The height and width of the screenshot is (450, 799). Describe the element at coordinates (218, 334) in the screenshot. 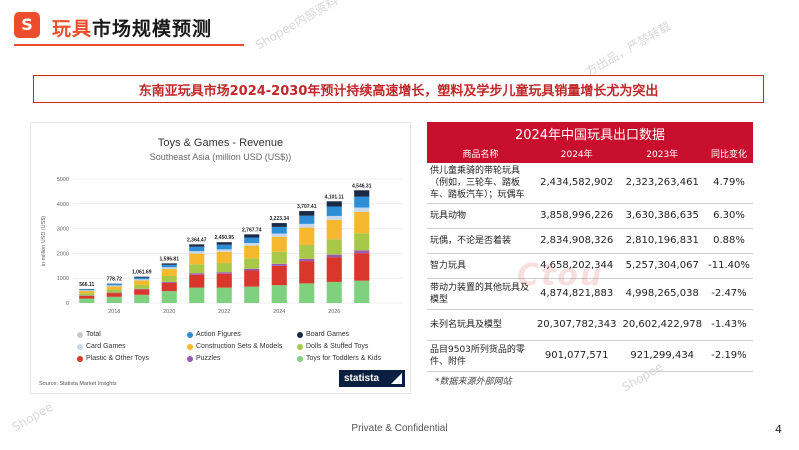

I see `legend-label: Action Figures` at that location.